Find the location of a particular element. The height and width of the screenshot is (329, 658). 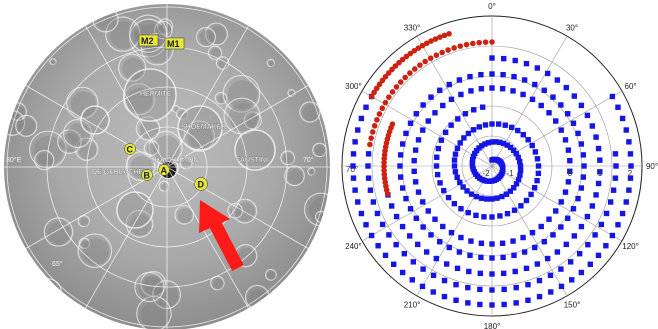

marker-b: B is located at coordinates (147, 175).